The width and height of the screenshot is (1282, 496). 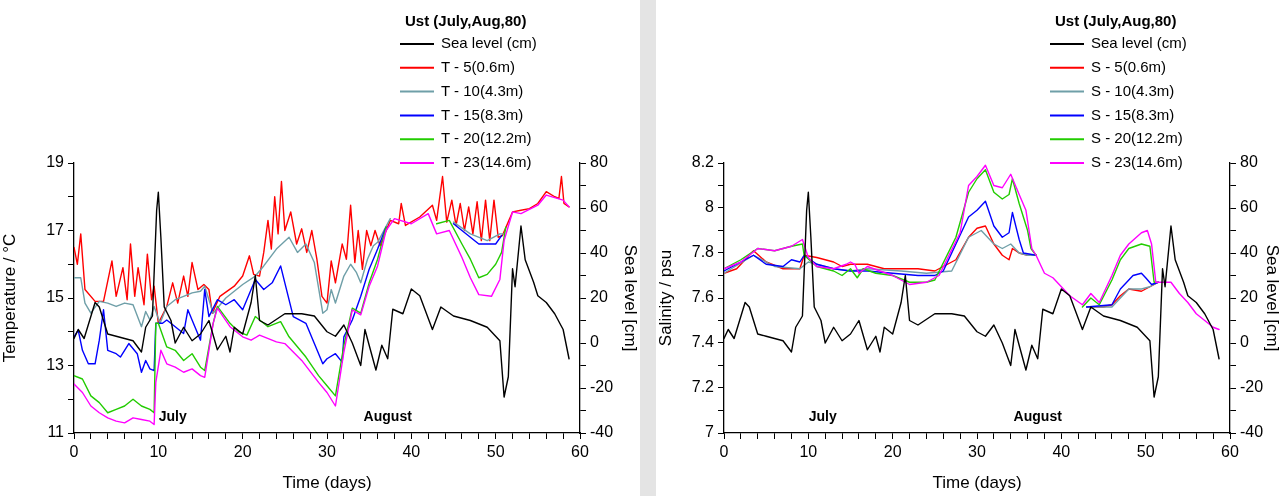 I want to click on legend-label: S - 23(14.6m), so click(x=1137, y=162).